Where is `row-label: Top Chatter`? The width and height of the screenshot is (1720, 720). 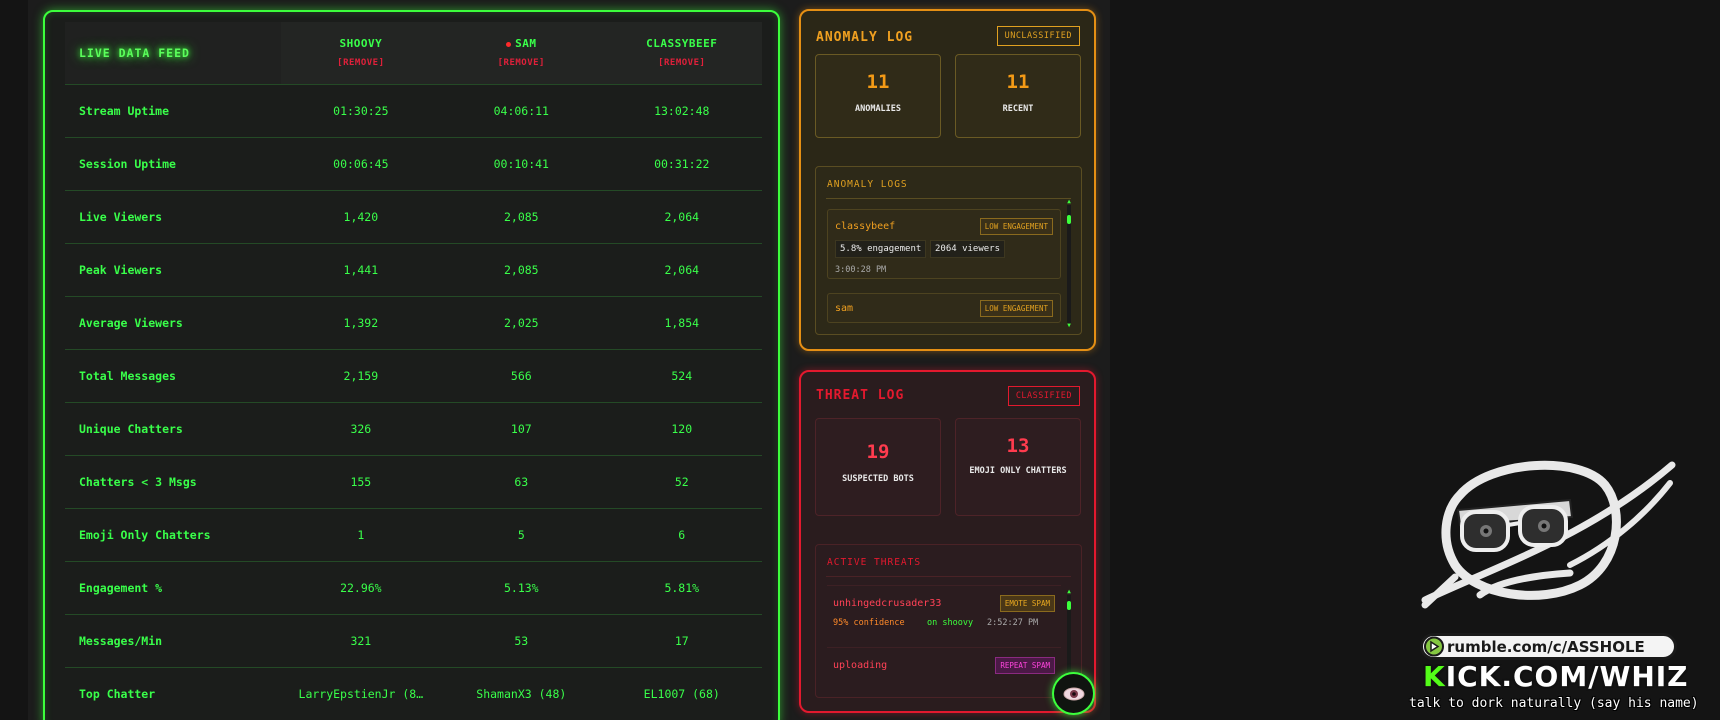 row-label: Top Chatter is located at coordinates (173, 693).